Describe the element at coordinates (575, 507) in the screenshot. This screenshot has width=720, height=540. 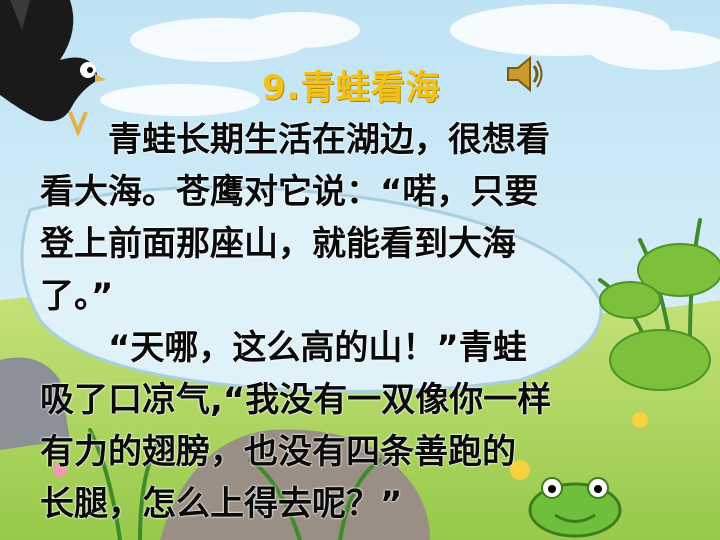
I see `frog-illustration` at that location.